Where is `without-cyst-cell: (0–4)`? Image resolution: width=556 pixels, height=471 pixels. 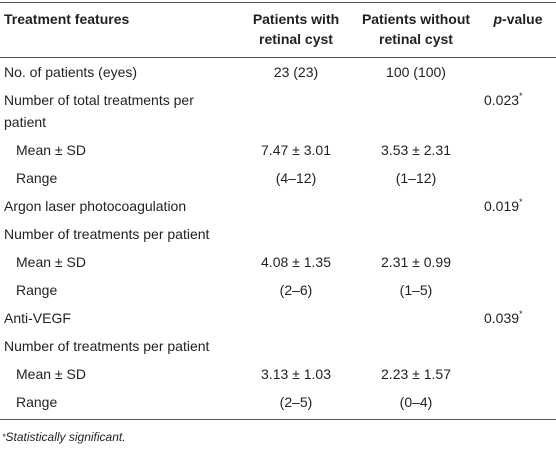 without-cyst-cell: (0–4) is located at coordinates (416, 404).